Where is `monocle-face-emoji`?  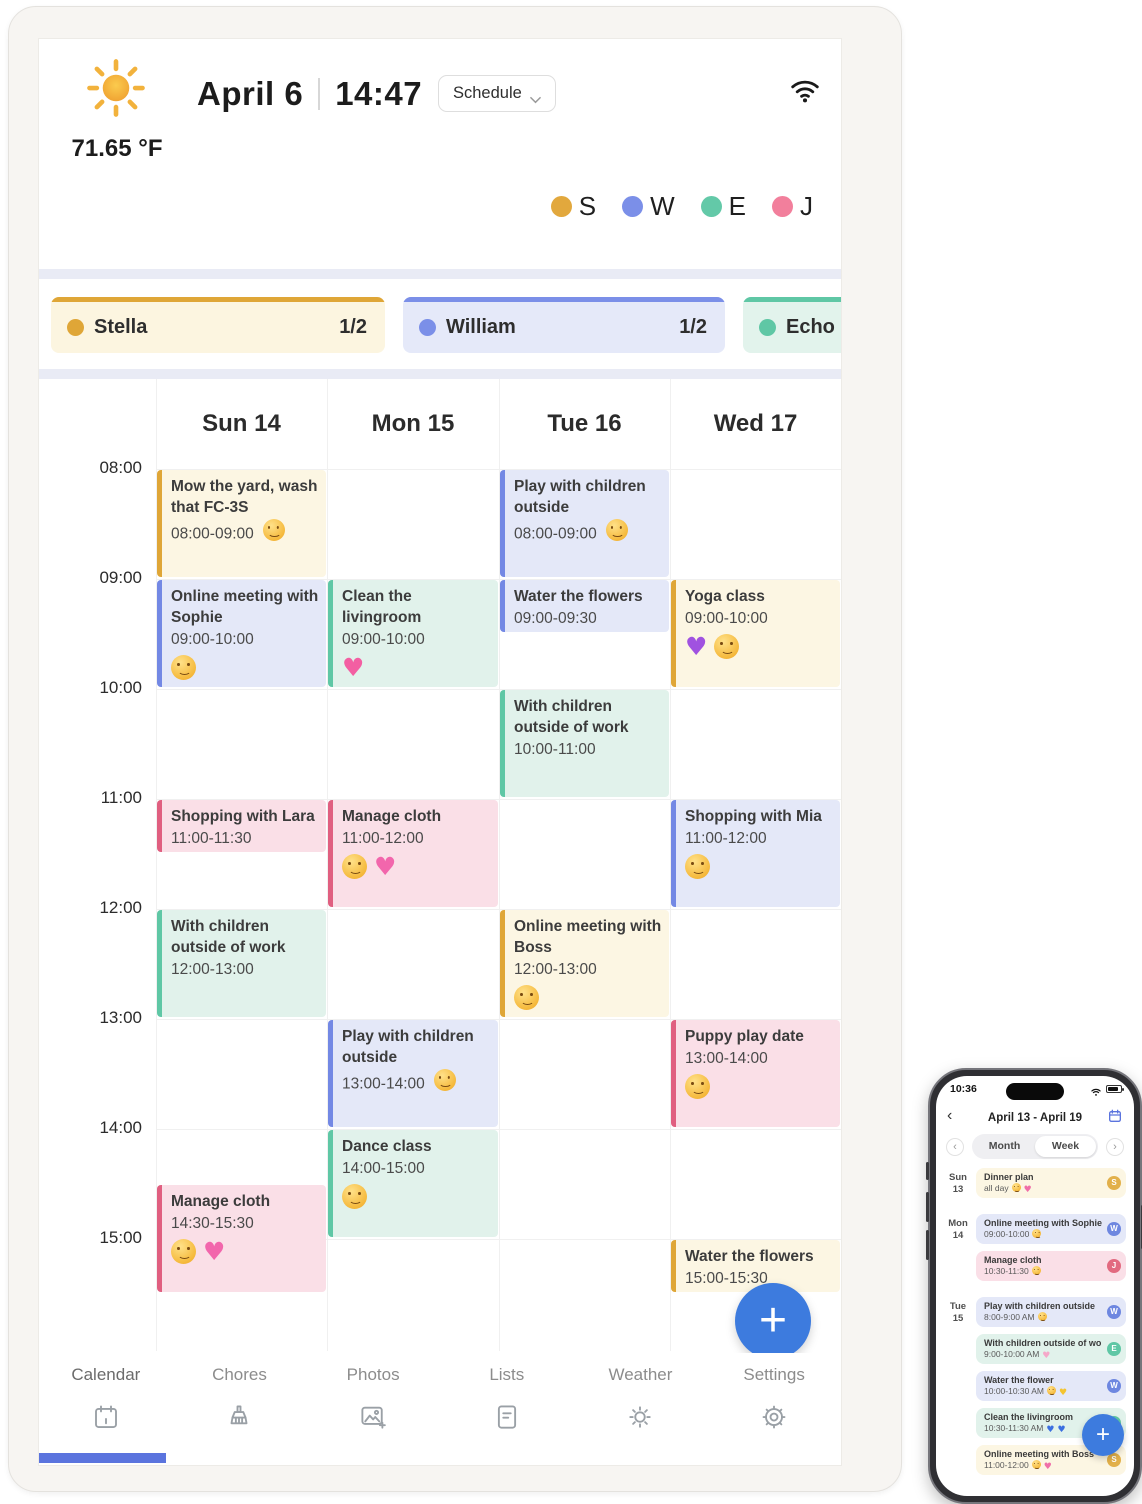
monocle-face-emoji is located at coordinates (354, 1196).